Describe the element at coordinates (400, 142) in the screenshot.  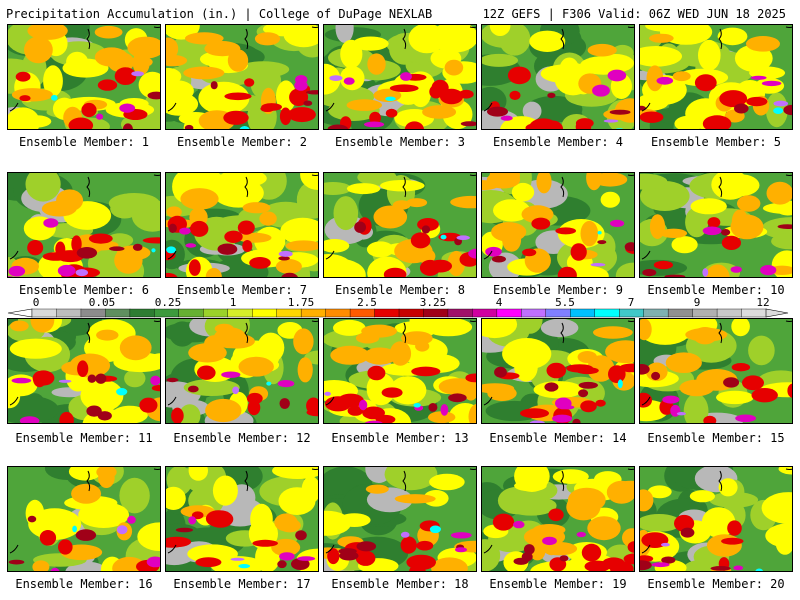
I see `ensemble-member-label: Ensemble Member: 3` at that location.